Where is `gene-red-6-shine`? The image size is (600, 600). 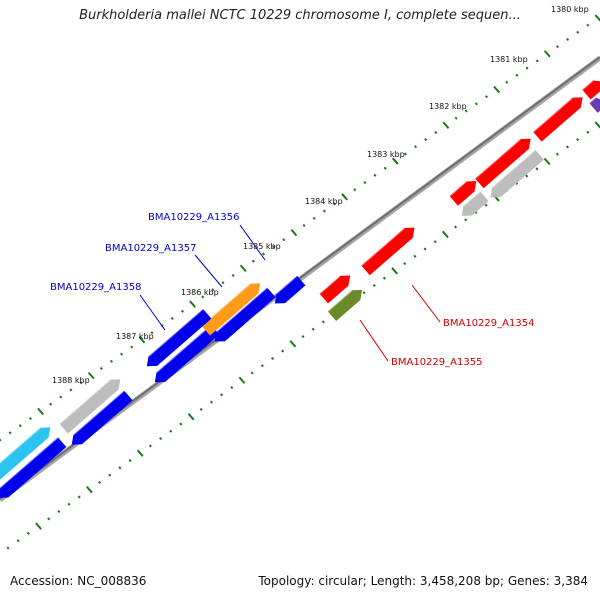 gene-red-6-shine is located at coordinates (587, 85).